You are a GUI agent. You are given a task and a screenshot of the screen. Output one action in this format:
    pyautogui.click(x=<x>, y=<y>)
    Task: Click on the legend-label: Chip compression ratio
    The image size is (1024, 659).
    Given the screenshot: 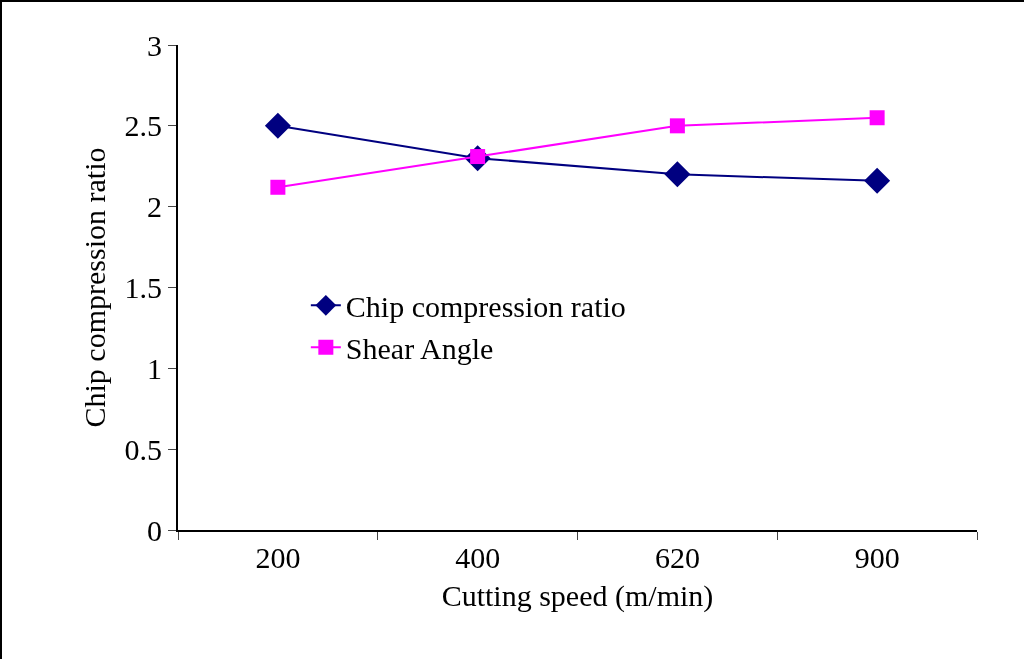 What is the action you would take?
    pyautogui.click(x=485, y=306)
    